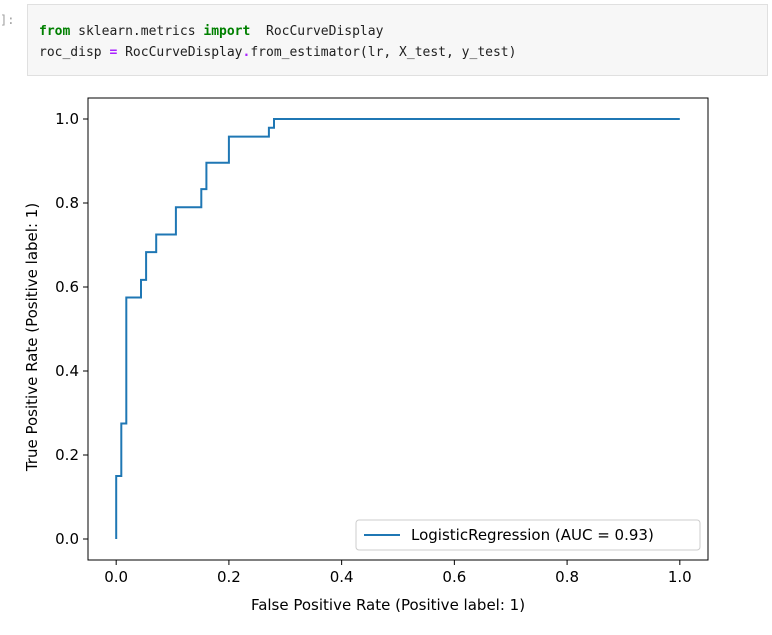 The width and height of the screenshot is (772, 635). Describe the element at coordinates (532, 535) in the screenshot. I see `legend-label: LogisticRegression (AUC = 0.93)` at that location.